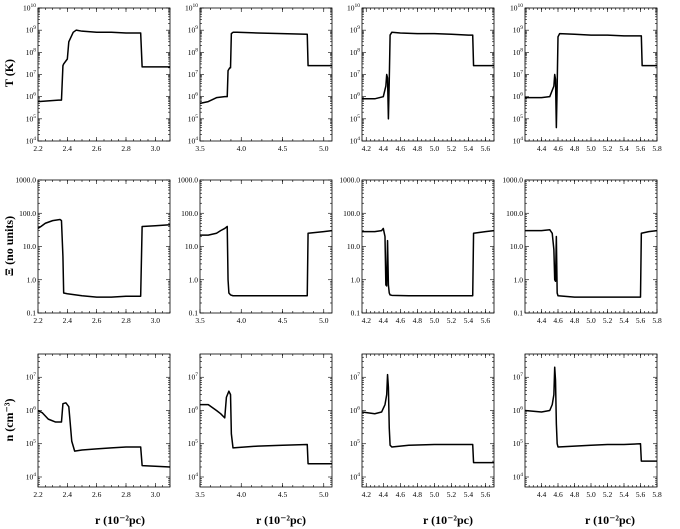 The height and width of the screenshot is (529, 680). Describe the element at coordinates (9, 246) in the screenshot. I see `row-label-xi: Ξ (no units)` at that location.